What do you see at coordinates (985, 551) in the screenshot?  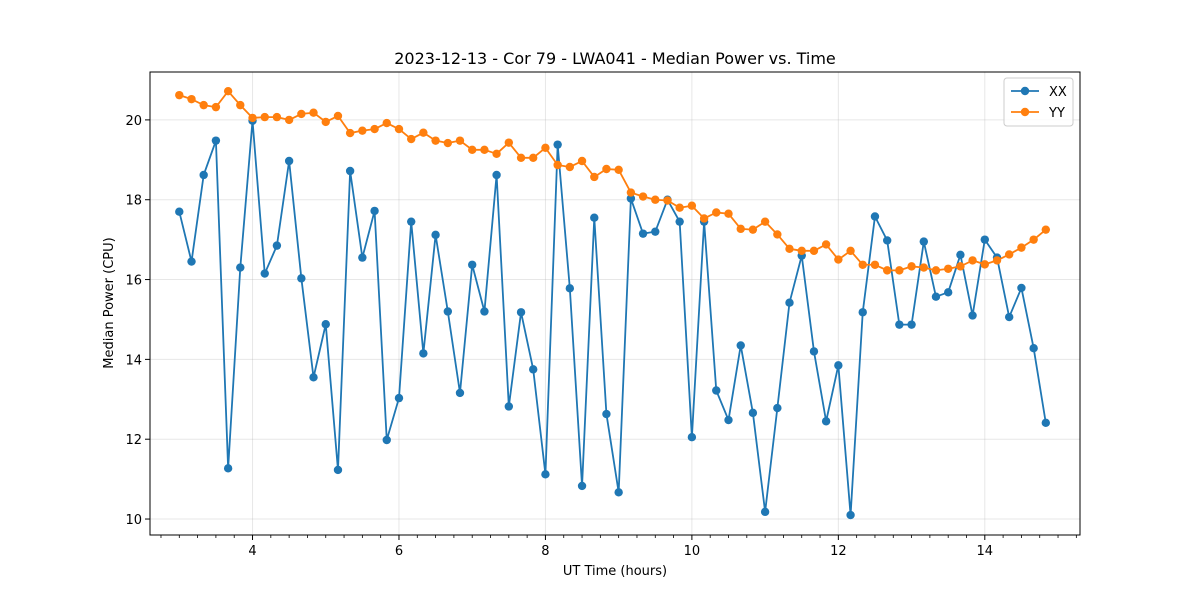 I see `x-tick-label: 14` at bounding box center [985, 551].